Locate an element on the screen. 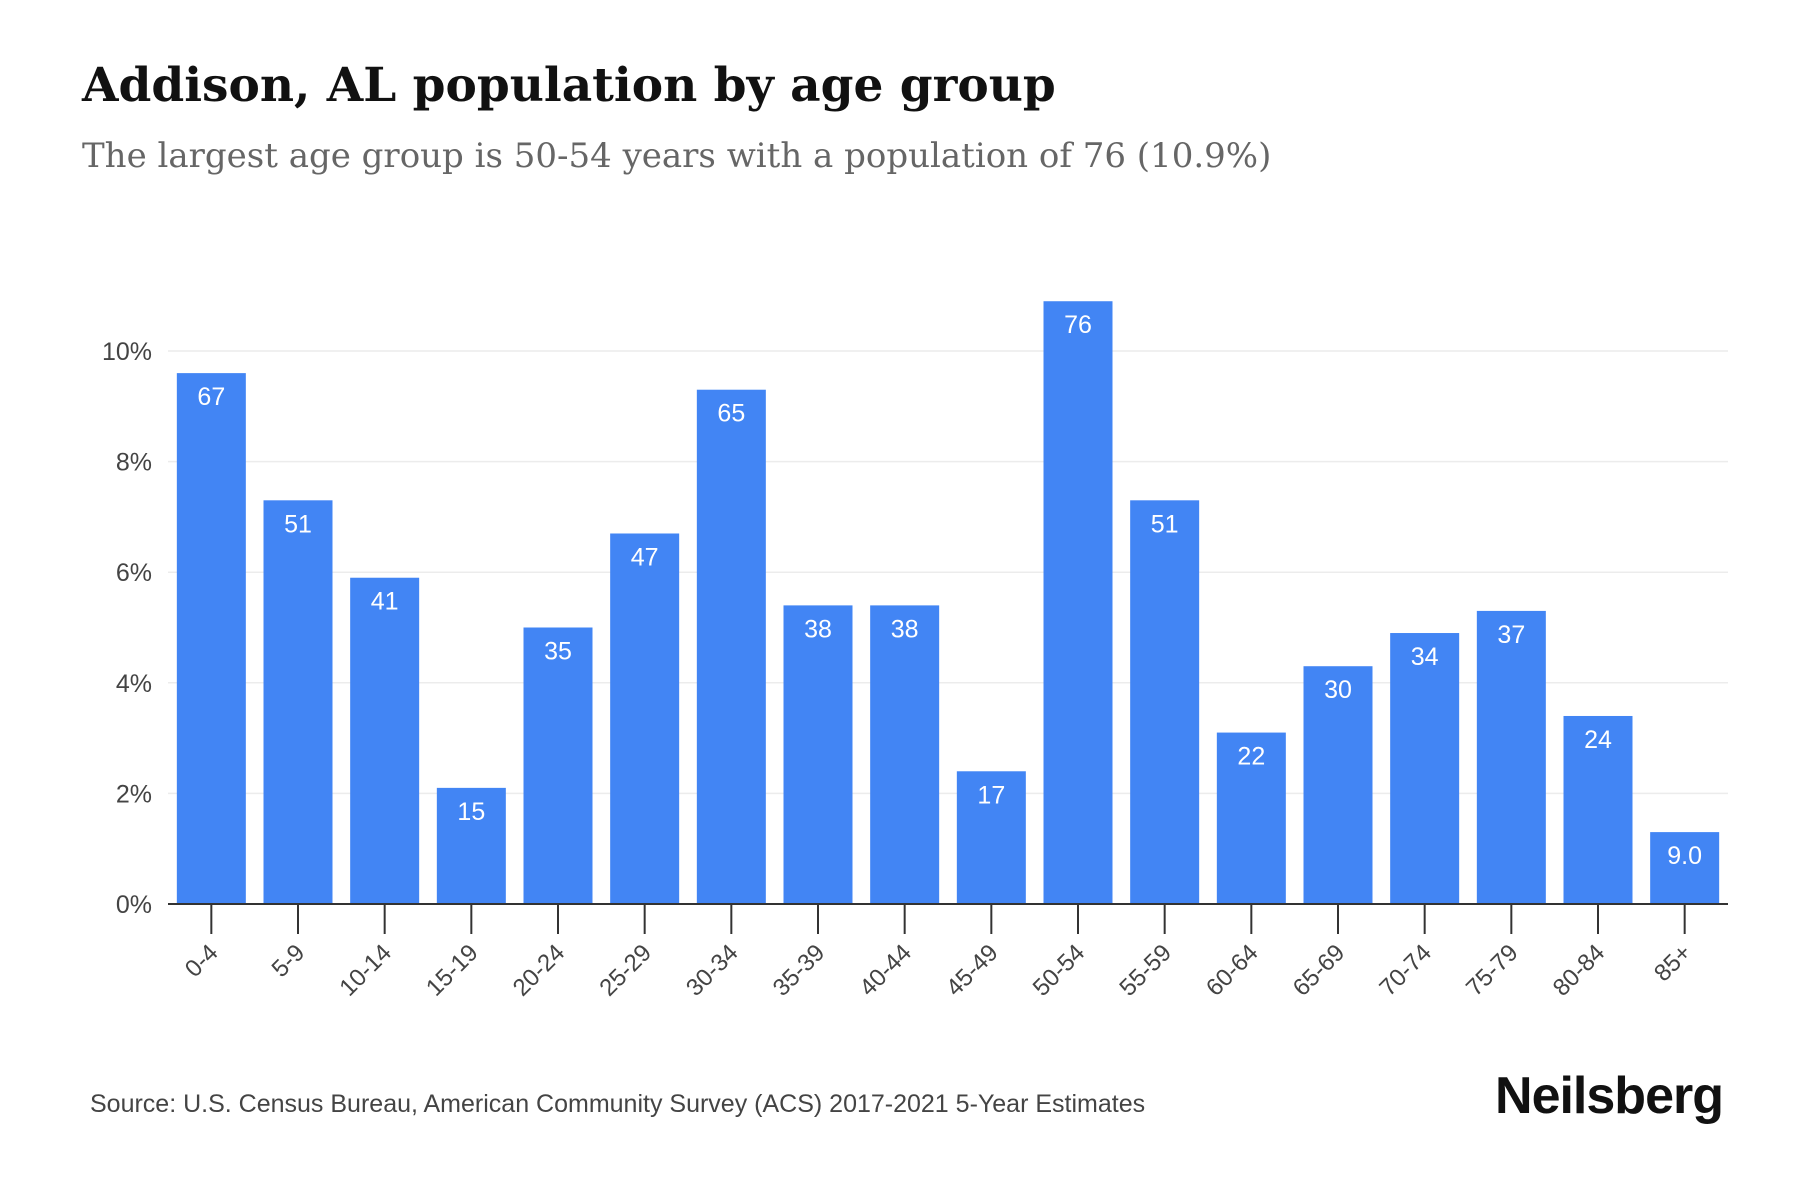  x-tick-label: 70-74 is located at coordinates (1405, 970).